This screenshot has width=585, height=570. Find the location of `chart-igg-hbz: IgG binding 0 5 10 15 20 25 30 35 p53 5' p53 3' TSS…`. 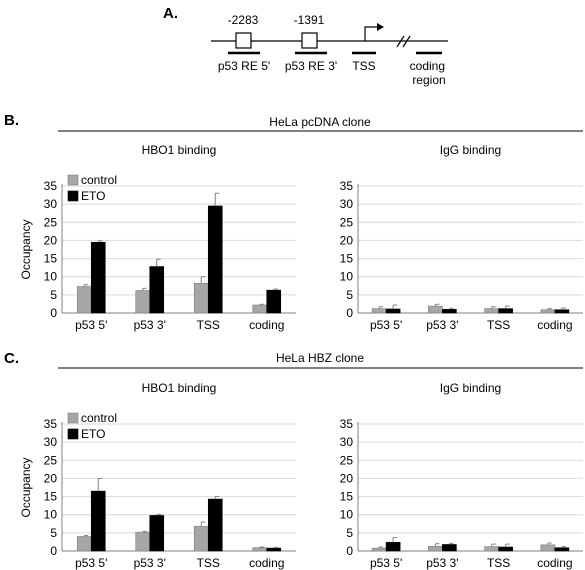

chart-igg-hbz: IgG binding 0 5 10 15 20 25 30 35 p53 5' p53 3' TSS… is located at coordinates (461, 475).